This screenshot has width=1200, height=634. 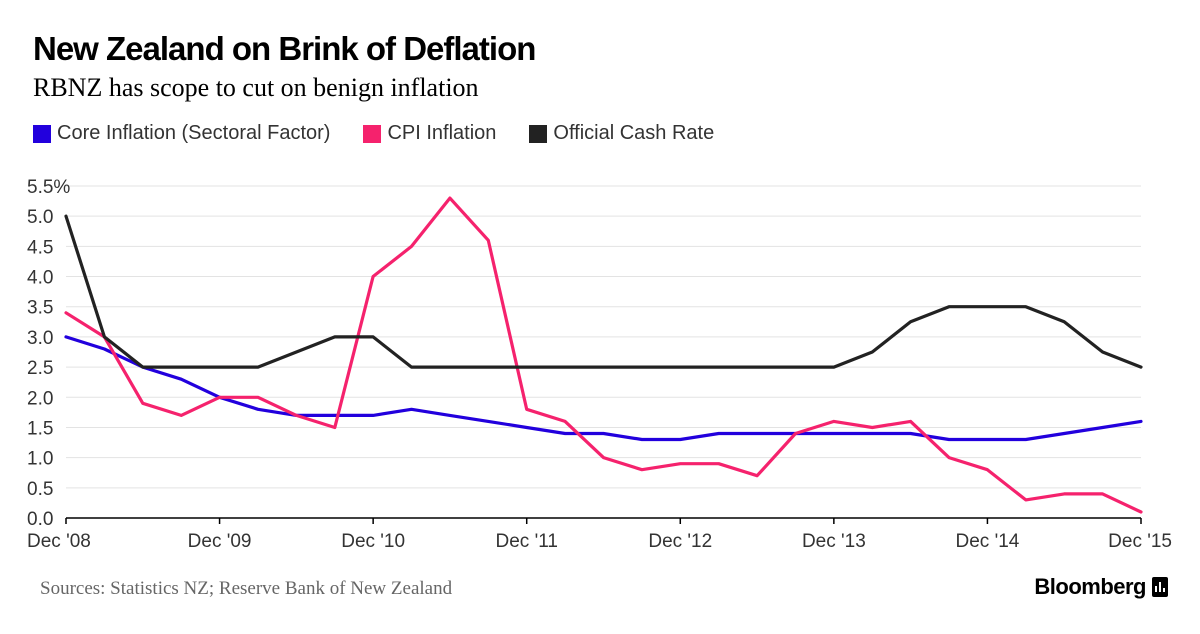 I want to click on x-tick-label: Dec '15, so click(x=1140, y=541).